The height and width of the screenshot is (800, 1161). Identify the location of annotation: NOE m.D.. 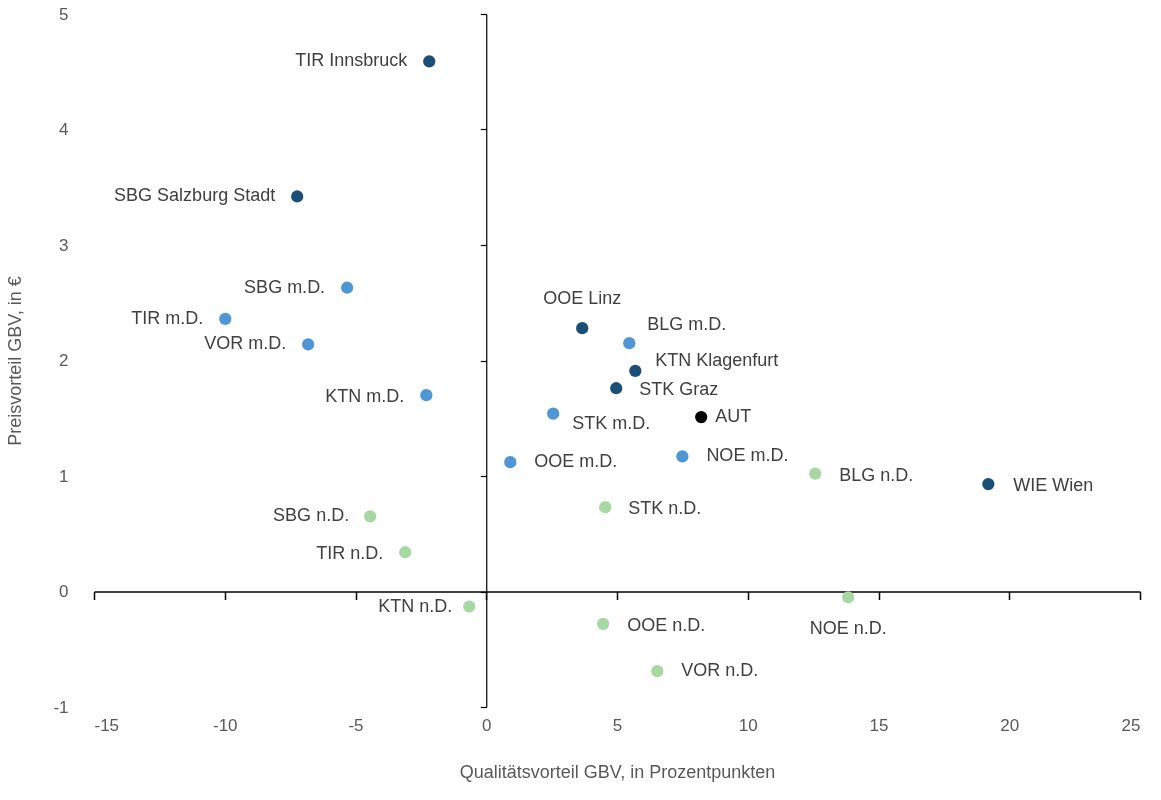
(747, 455).